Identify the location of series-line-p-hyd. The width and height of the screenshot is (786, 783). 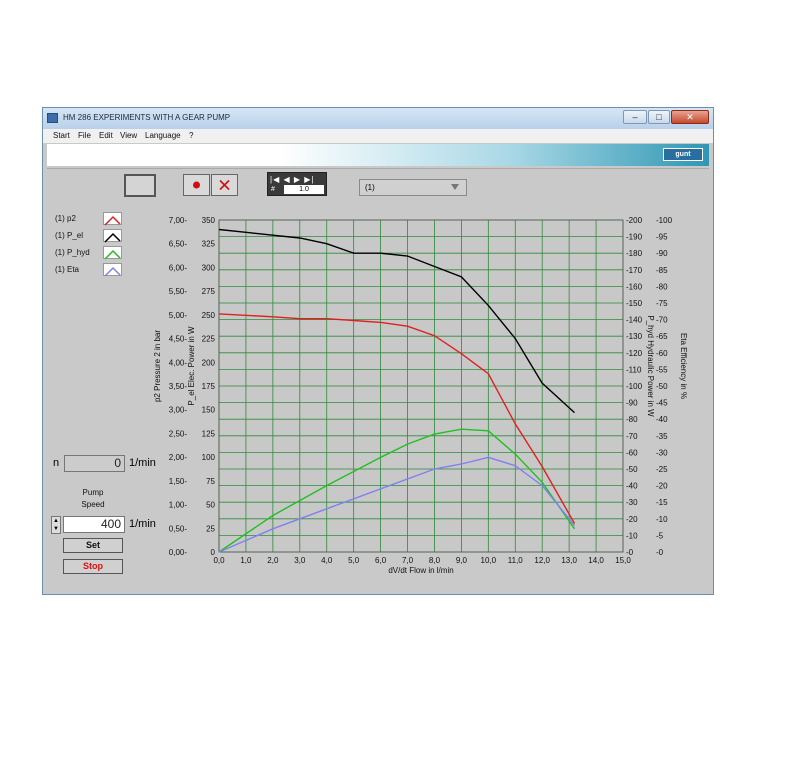
(397, 490).